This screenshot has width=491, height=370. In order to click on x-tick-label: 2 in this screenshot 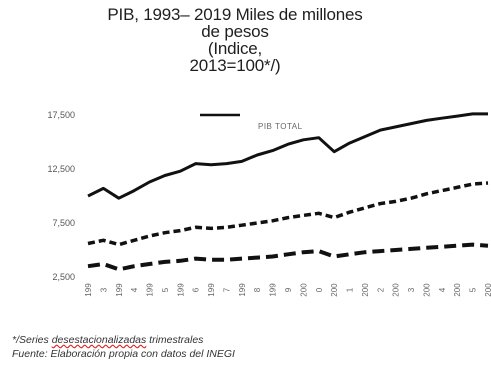, I will do `click(380, 289)`.